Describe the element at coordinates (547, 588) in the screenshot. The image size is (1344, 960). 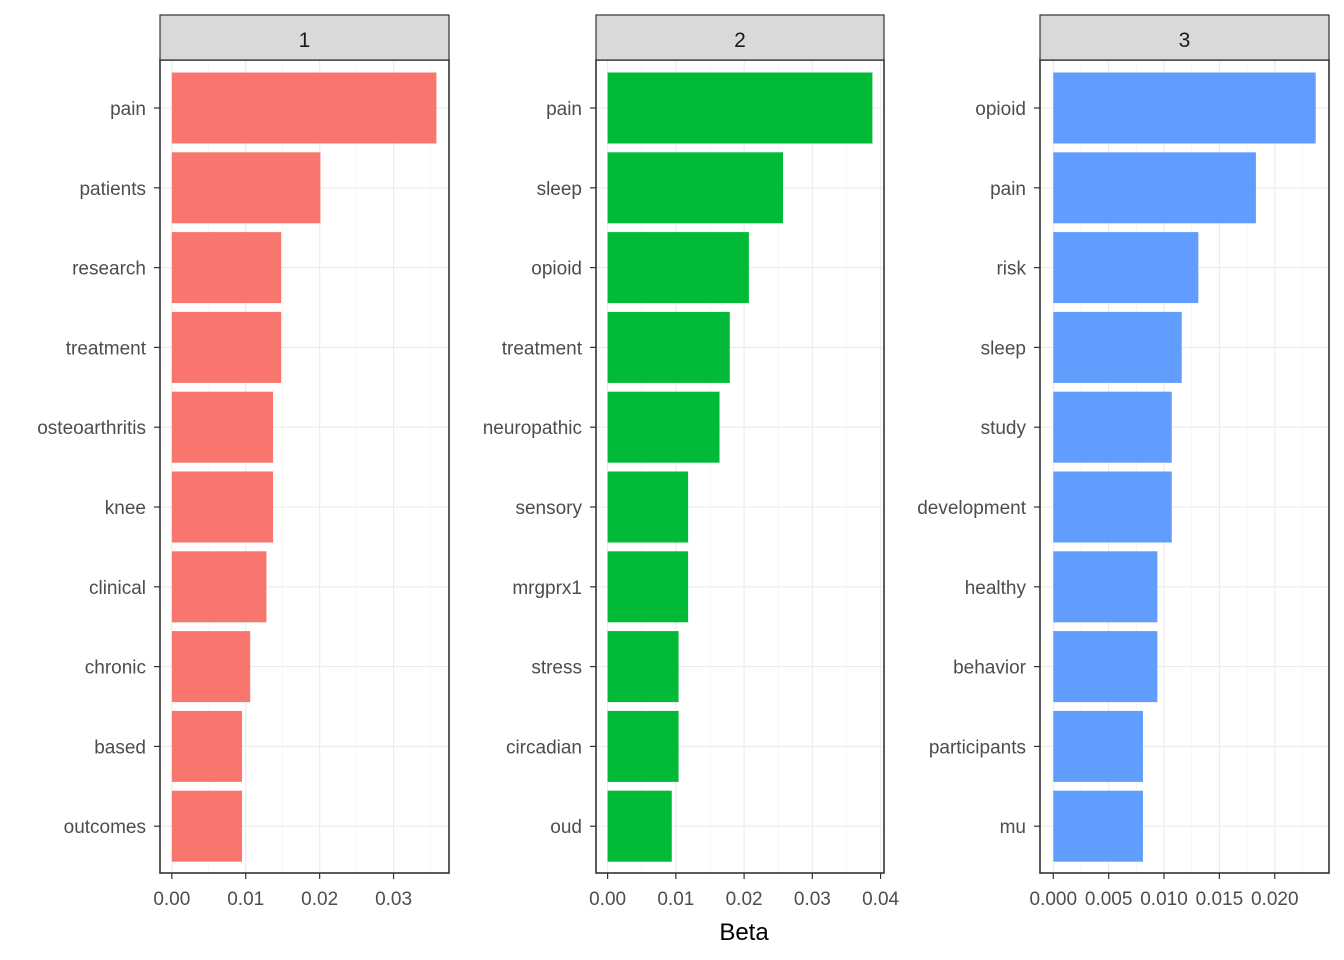
I see `category-label-mrgprx1: mrgprx1` at that location.